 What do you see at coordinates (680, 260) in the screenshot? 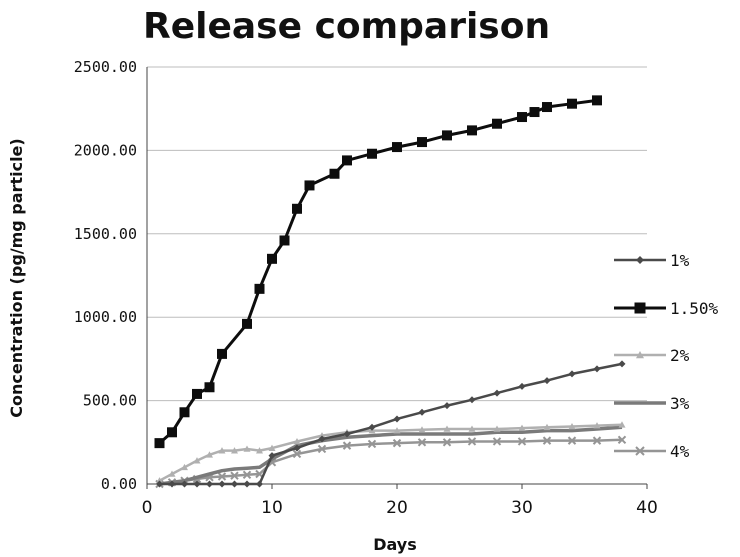
I see `legend-label: 1%` at bounding box center [680, 260].